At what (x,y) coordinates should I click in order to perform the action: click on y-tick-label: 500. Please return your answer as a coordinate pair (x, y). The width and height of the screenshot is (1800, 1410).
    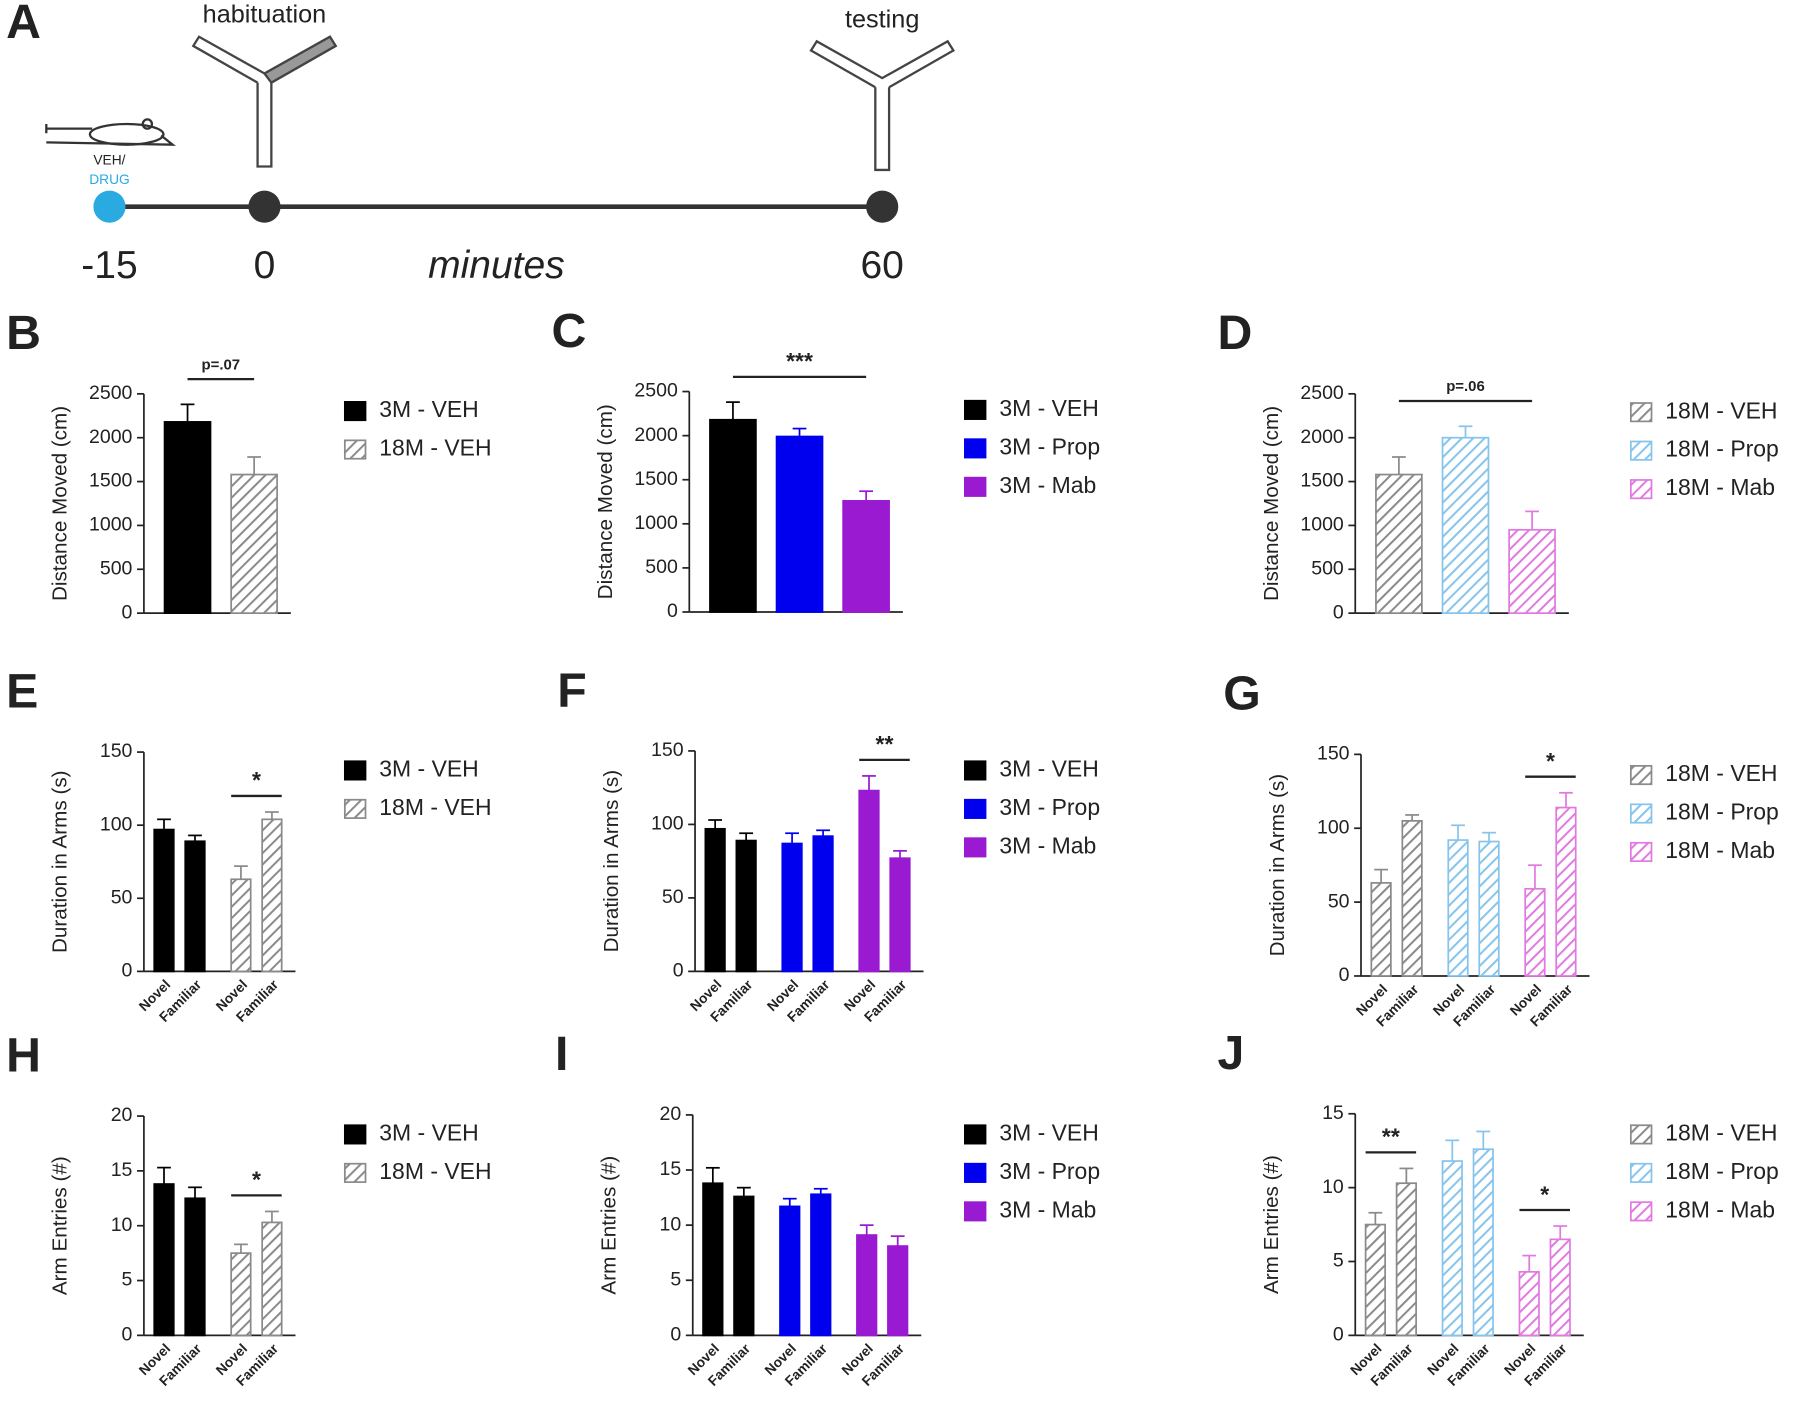
    Looking at the image, I should click on (116, 568).